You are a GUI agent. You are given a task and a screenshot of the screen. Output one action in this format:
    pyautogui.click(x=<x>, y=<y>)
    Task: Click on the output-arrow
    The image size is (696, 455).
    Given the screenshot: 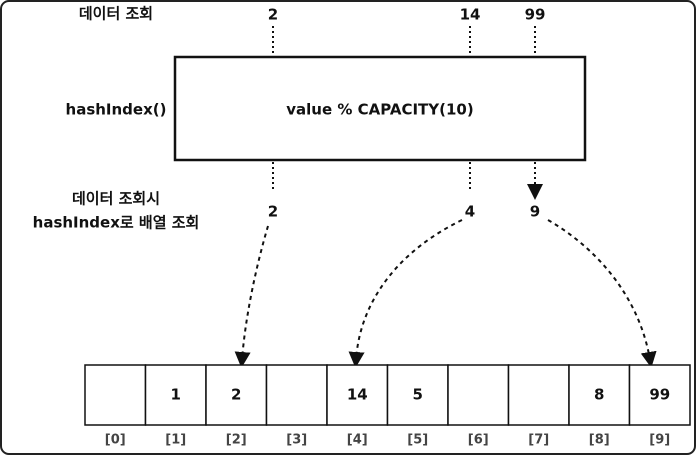 What is the action you would take?
    pyautogui.click(x=403, y=177)
    